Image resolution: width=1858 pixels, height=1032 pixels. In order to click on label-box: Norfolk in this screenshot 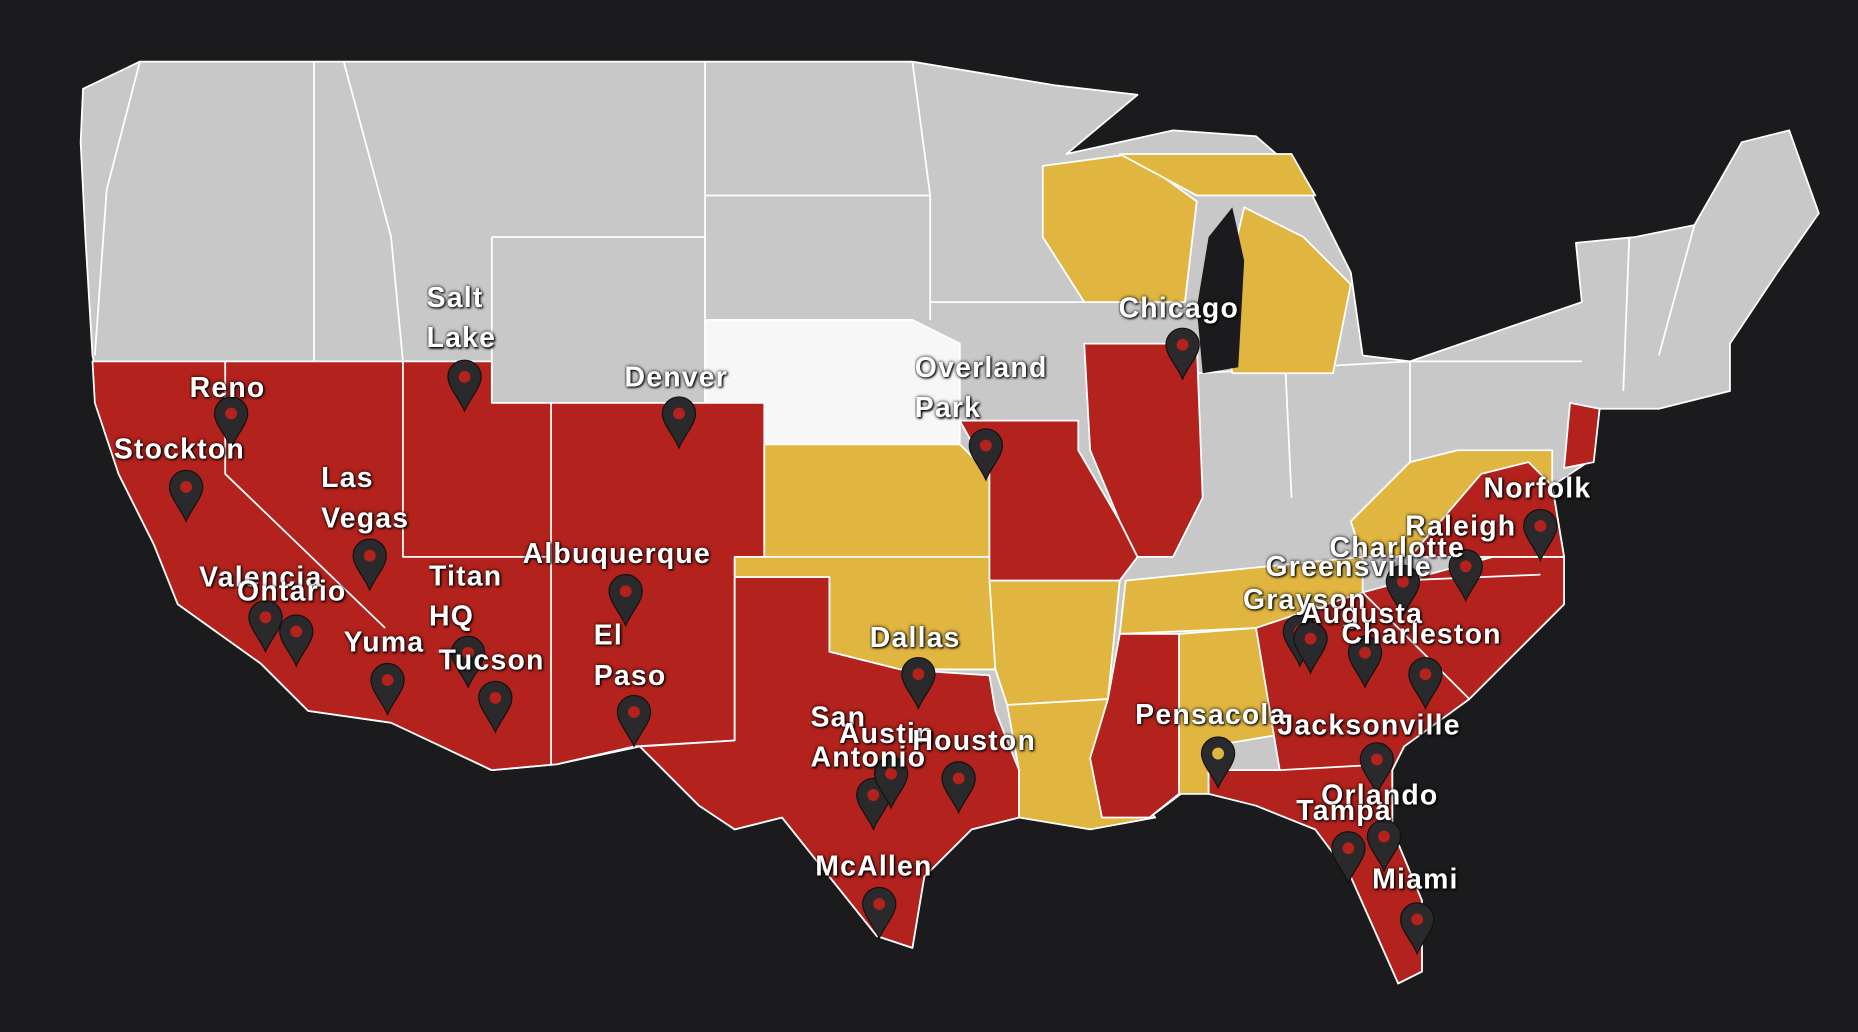, I will do `click(1537, 488)`.